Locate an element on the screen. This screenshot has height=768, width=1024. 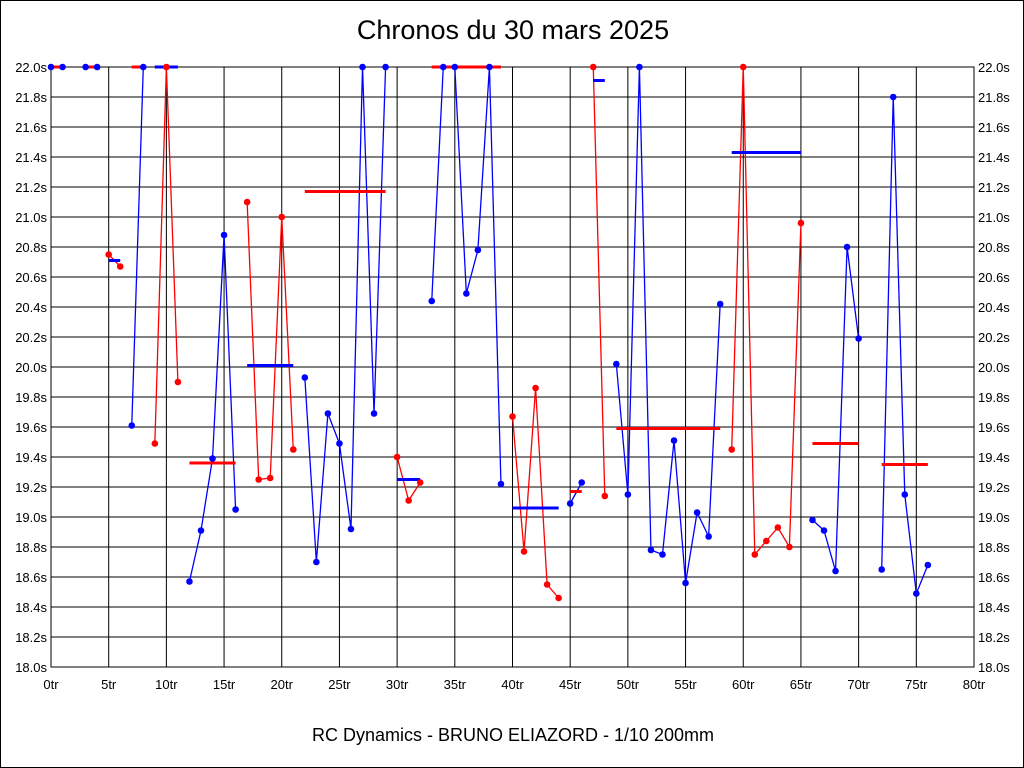
y-tick-label-right: 20.0s is located at coordinates (994, 367).